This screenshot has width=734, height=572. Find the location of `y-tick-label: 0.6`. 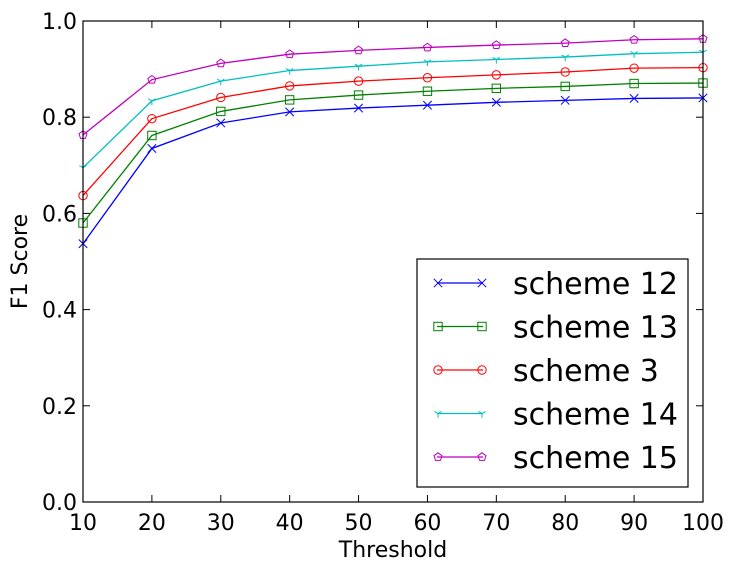

y-tick-label: 0.6 is located at coordinates (59, 214).